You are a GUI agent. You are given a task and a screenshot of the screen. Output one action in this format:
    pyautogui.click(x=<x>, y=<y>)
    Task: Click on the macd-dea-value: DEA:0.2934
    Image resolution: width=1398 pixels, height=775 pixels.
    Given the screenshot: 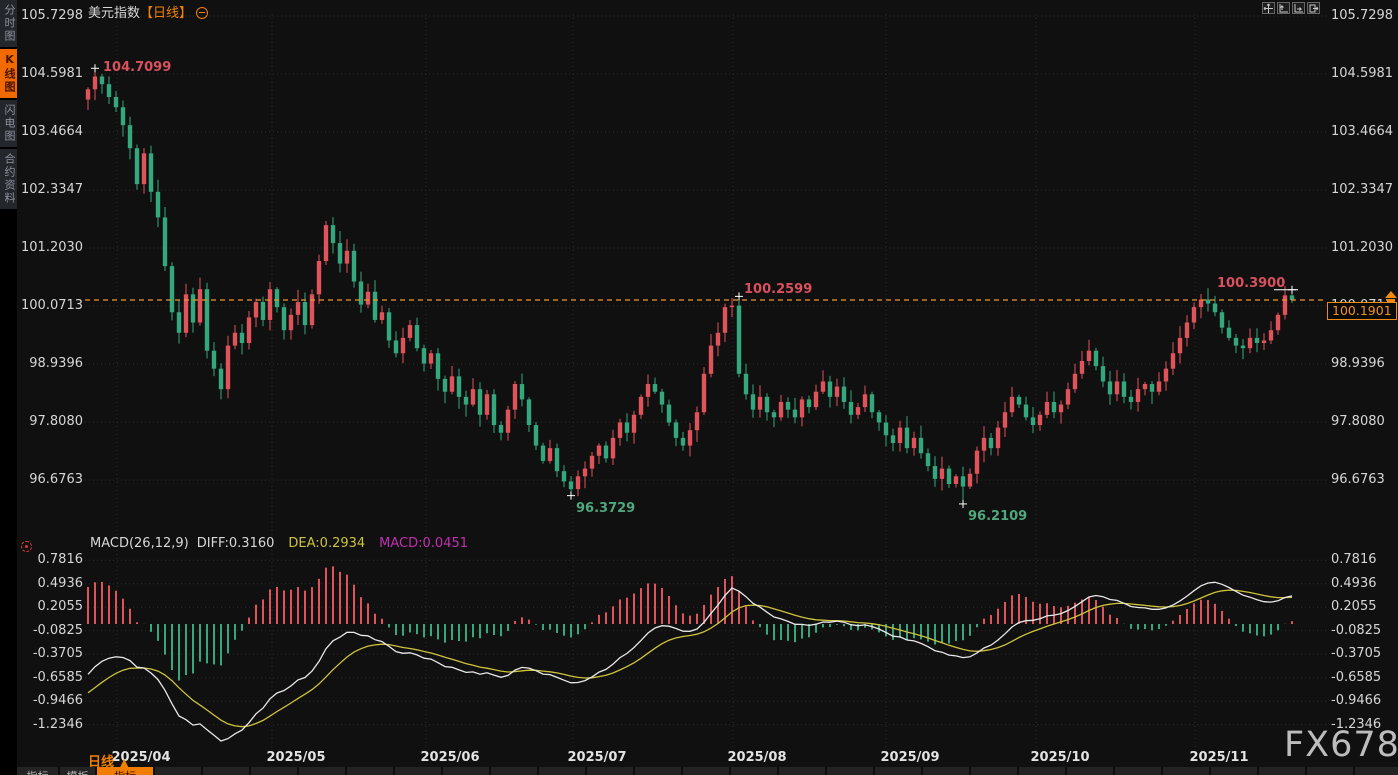 What is the action you would take?
    pyautogui.click(x=327, y=543)
    